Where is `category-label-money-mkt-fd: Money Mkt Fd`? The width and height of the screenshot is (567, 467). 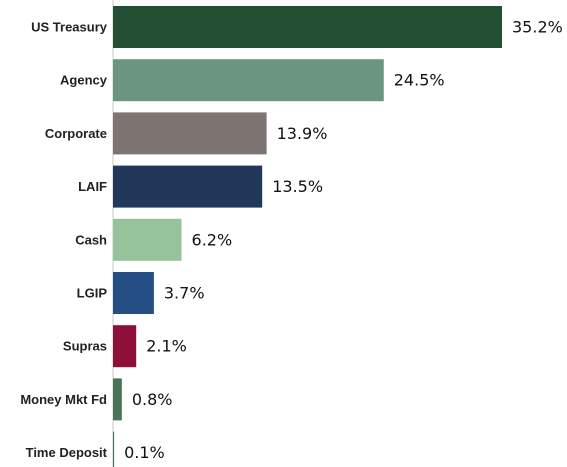
category-label-money-mkt-fd: Money Mkt Fd is located at coordinates (63, 399).